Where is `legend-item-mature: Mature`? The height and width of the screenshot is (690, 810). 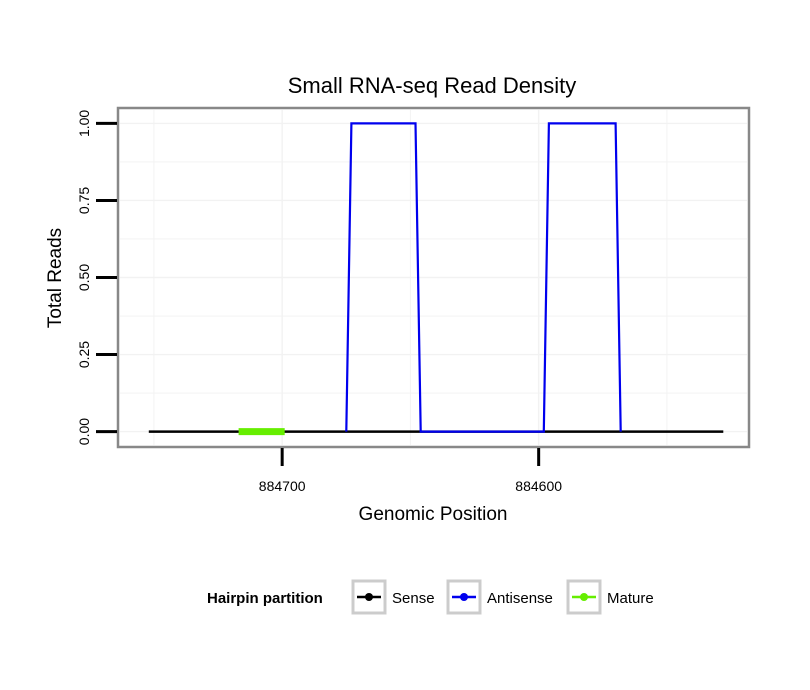
legend-item-mature: Mature is located at coordinates (610, 597).